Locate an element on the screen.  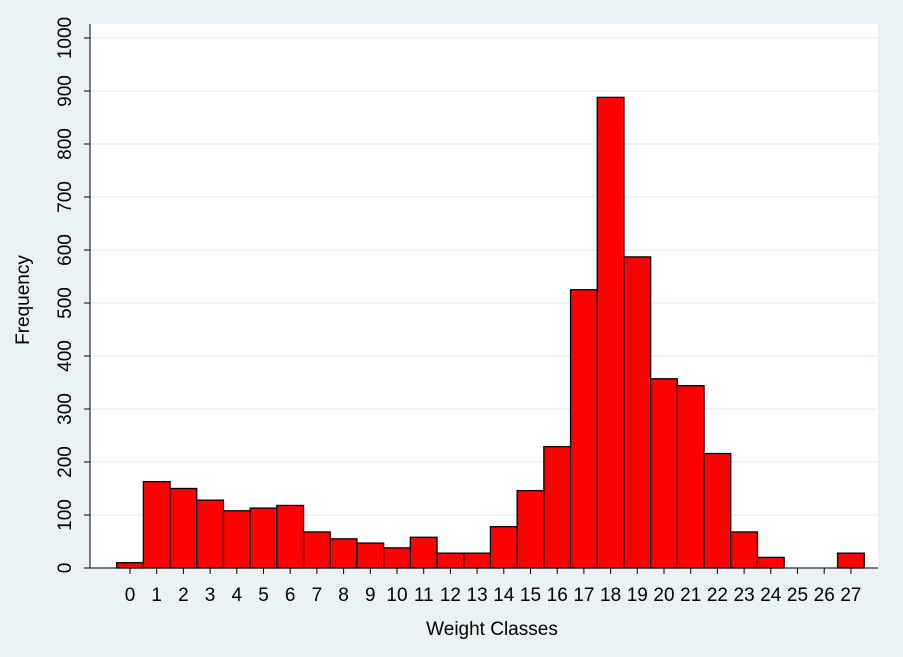
y-tick-label: 100 is located at coordinates (65, 515).